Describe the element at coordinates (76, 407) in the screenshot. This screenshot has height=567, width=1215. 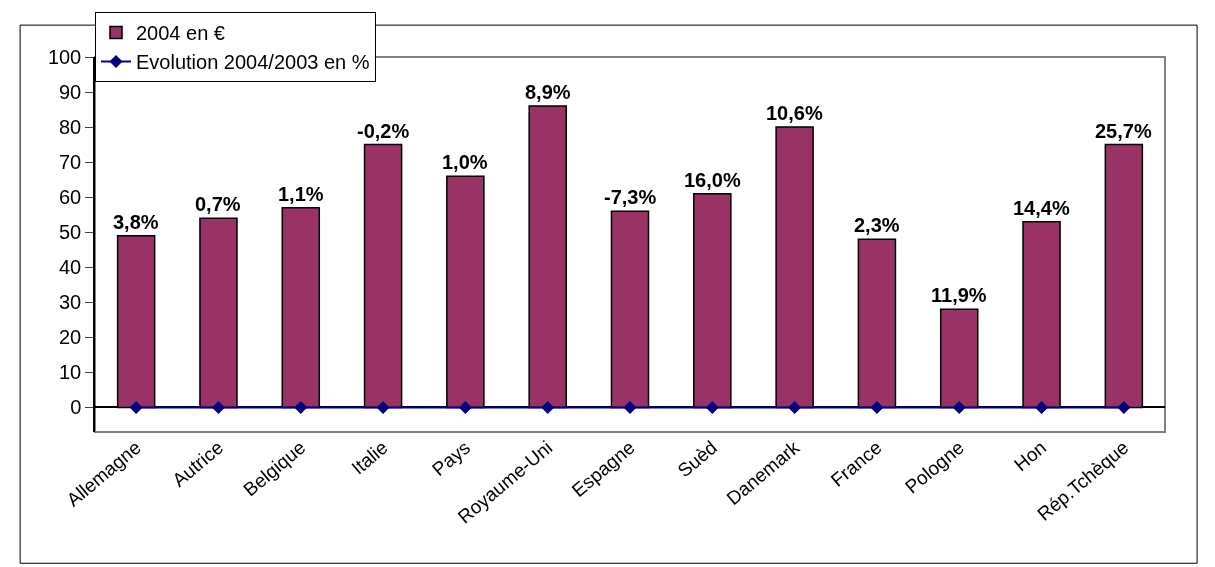
I see `y-tick-label: 0` at that location.